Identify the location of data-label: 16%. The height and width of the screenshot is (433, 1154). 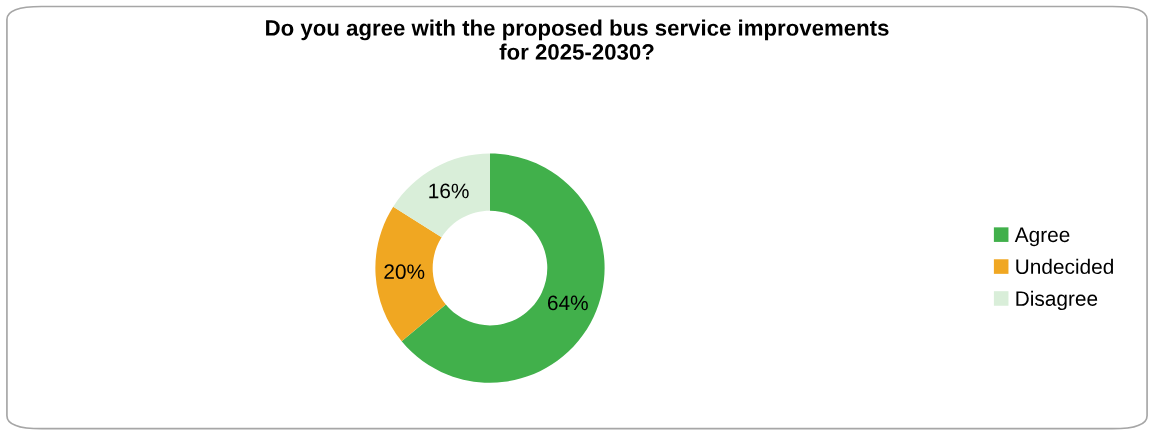
(449, 191).